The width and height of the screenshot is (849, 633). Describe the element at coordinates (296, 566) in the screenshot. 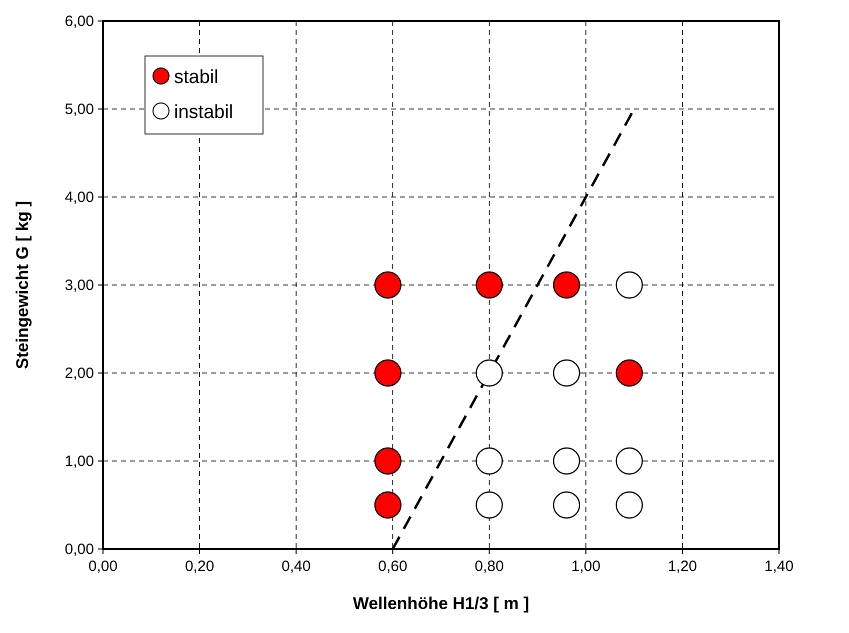

I see `x-tick-label: 0,40` at that location.